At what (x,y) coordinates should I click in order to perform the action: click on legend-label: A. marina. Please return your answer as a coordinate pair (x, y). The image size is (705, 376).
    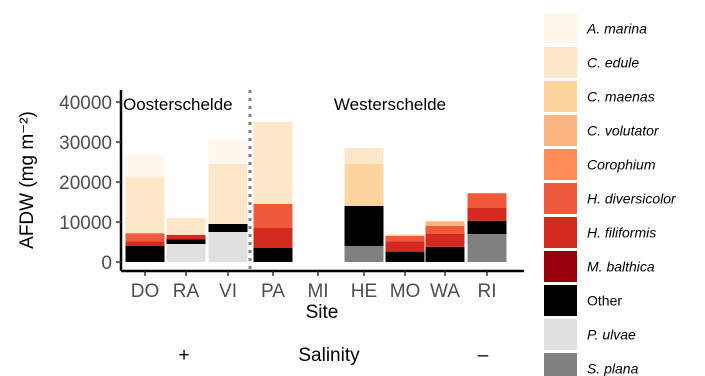
    Looking at the image, I should click on (616, 29).